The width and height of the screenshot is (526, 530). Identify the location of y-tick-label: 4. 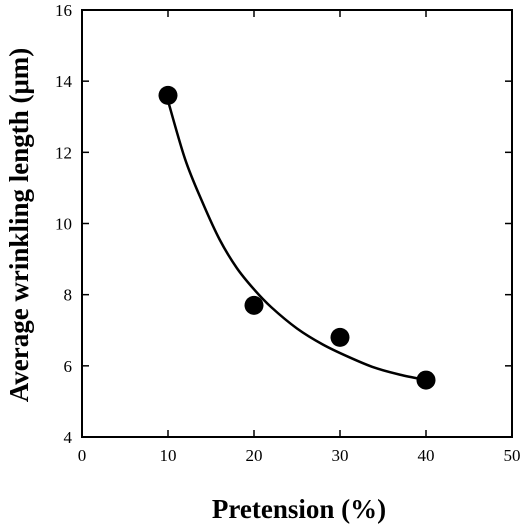
(68, 437).